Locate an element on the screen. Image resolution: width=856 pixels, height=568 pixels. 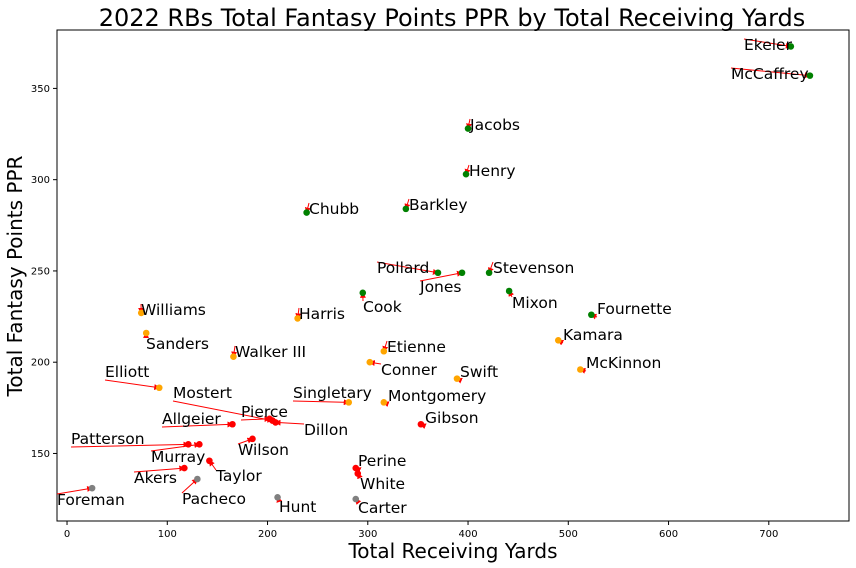
point-label: Allgeier is located at coordinates (191, 419).